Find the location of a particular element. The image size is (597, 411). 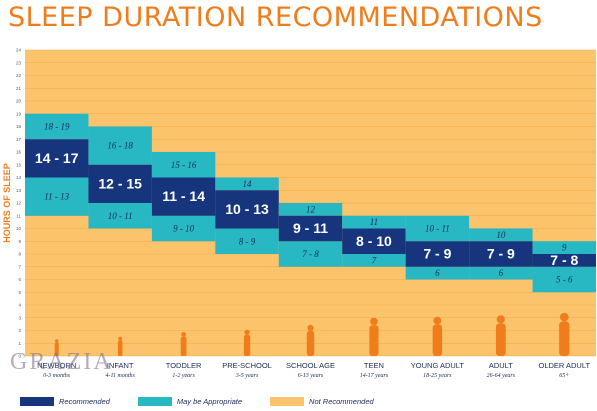

y-tick-label: 9 is located at coordinates (19, 241).